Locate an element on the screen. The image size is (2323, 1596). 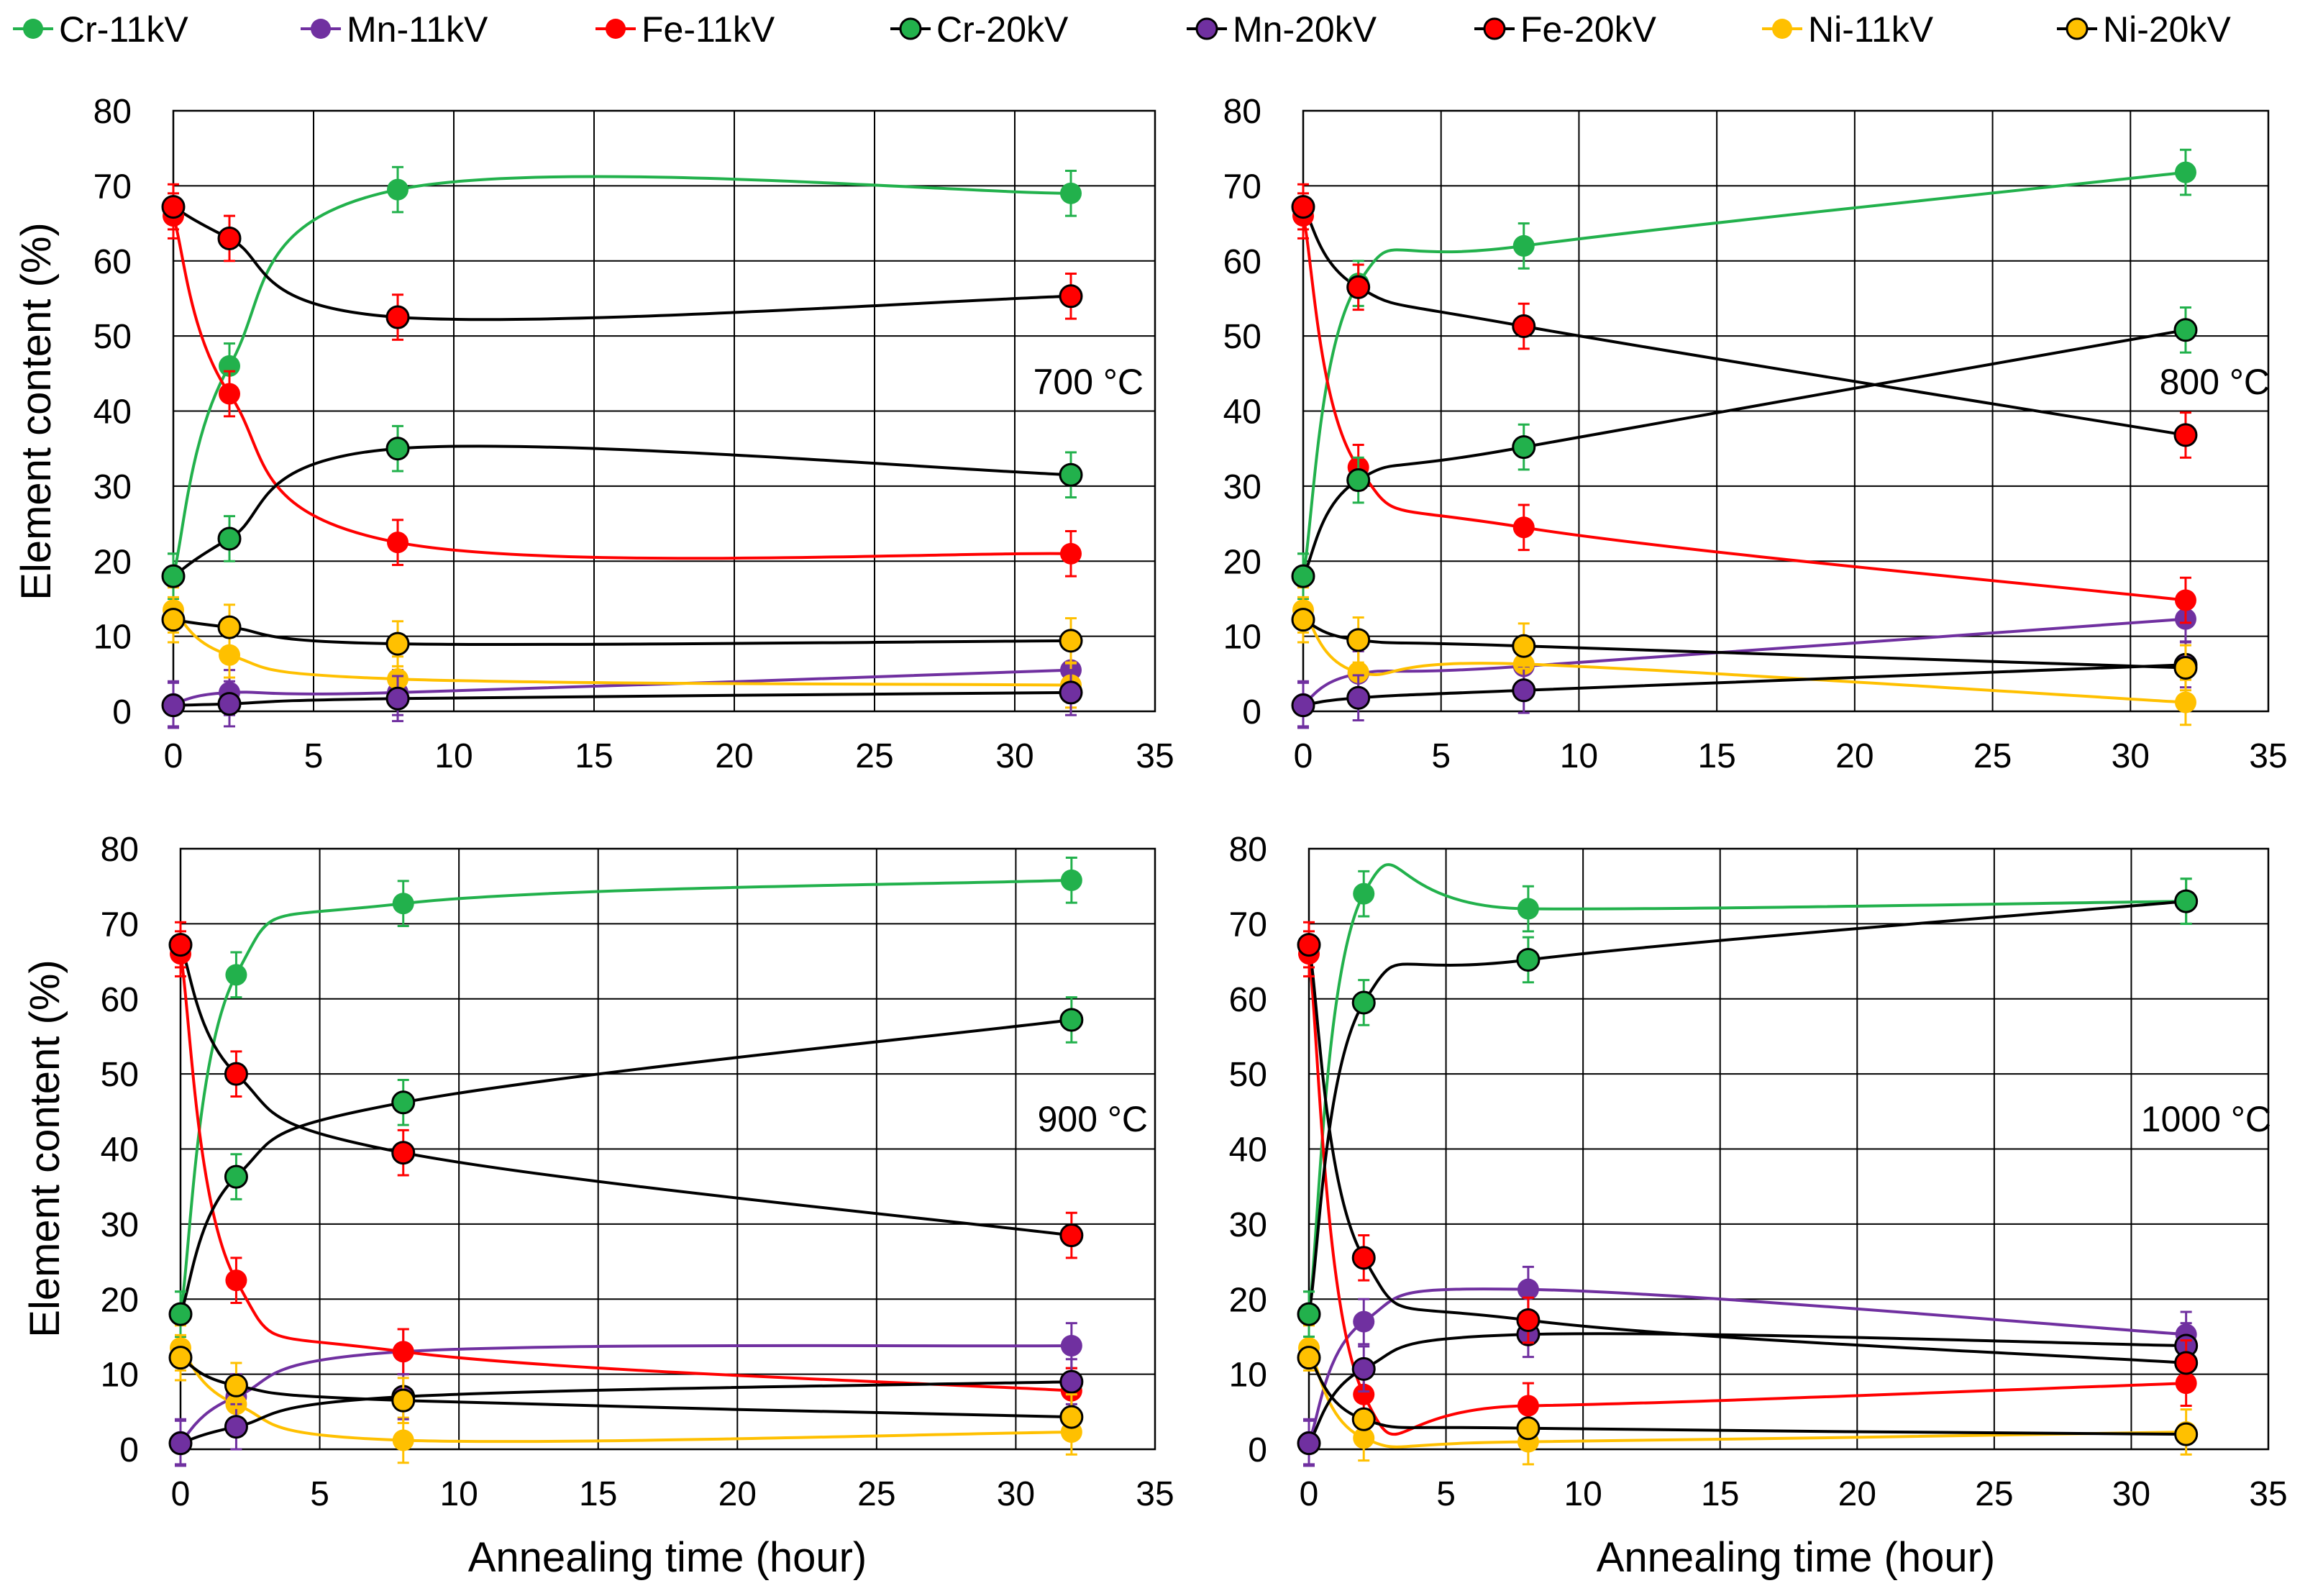
series-line-ni-20kv is located at coordinates (1744, 644).